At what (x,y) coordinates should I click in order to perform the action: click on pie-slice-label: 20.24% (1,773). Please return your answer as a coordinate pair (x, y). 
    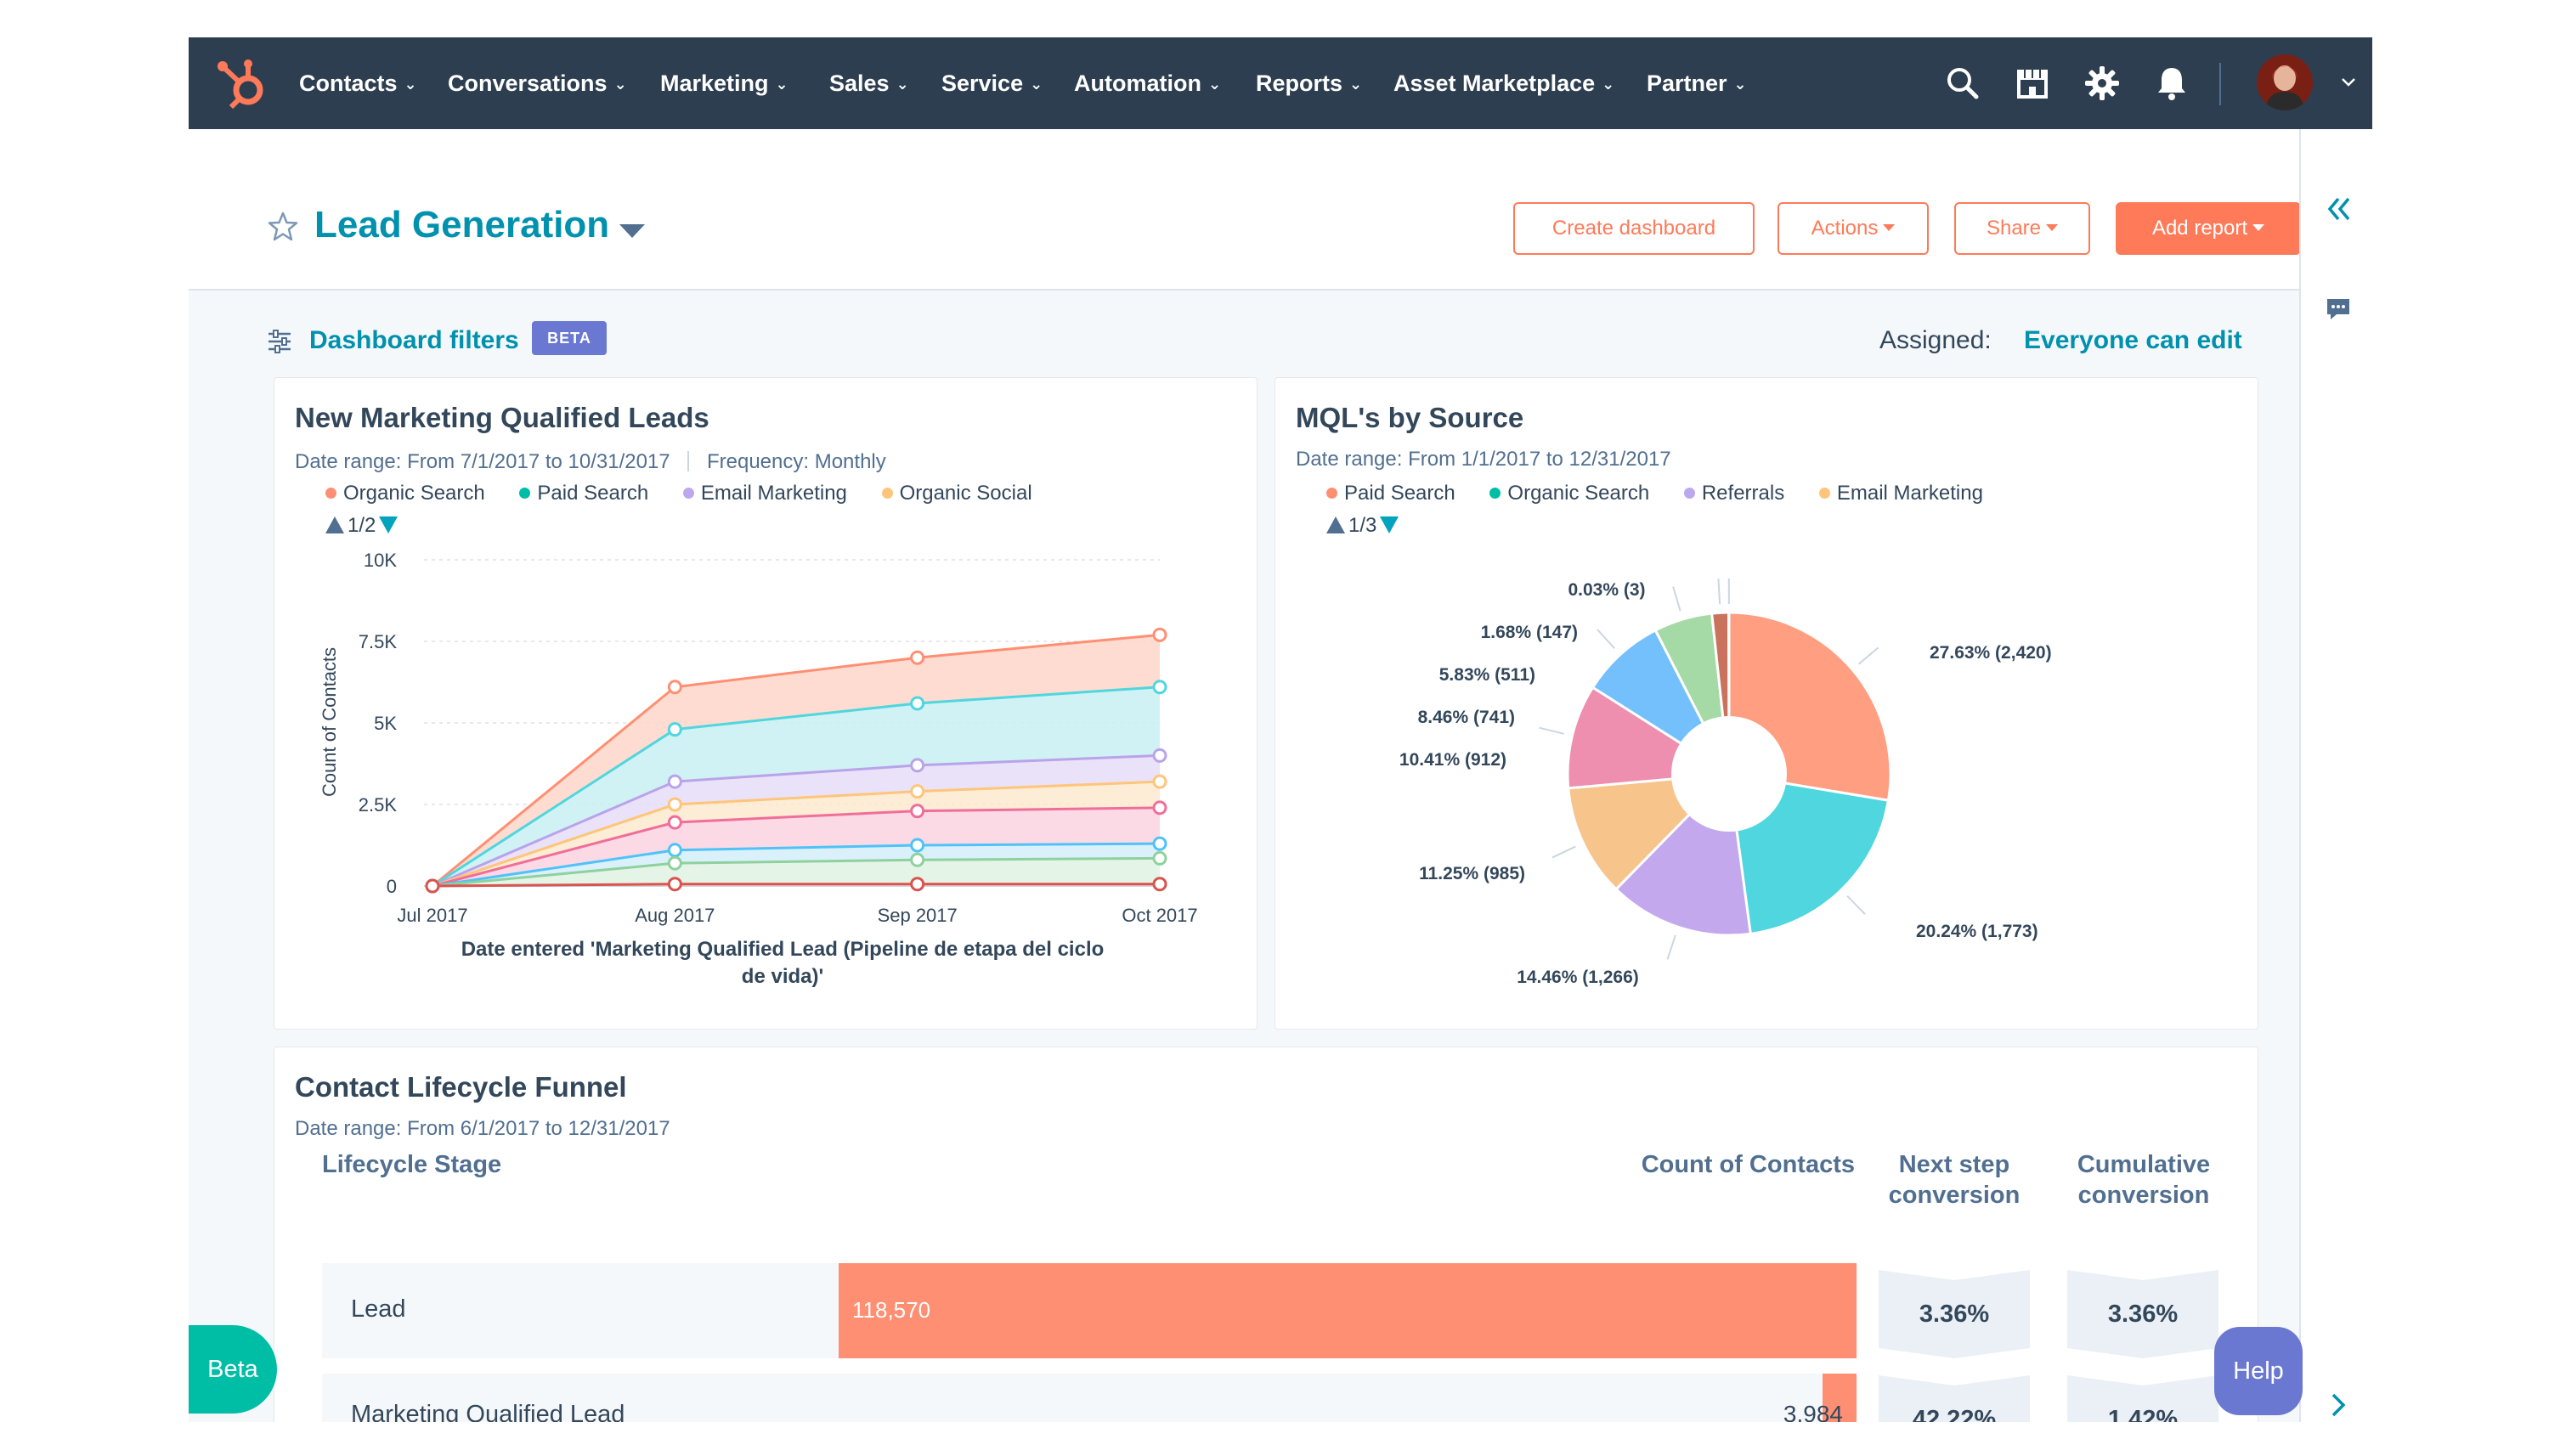
    Looking at the image, I should click on (1977, 932).